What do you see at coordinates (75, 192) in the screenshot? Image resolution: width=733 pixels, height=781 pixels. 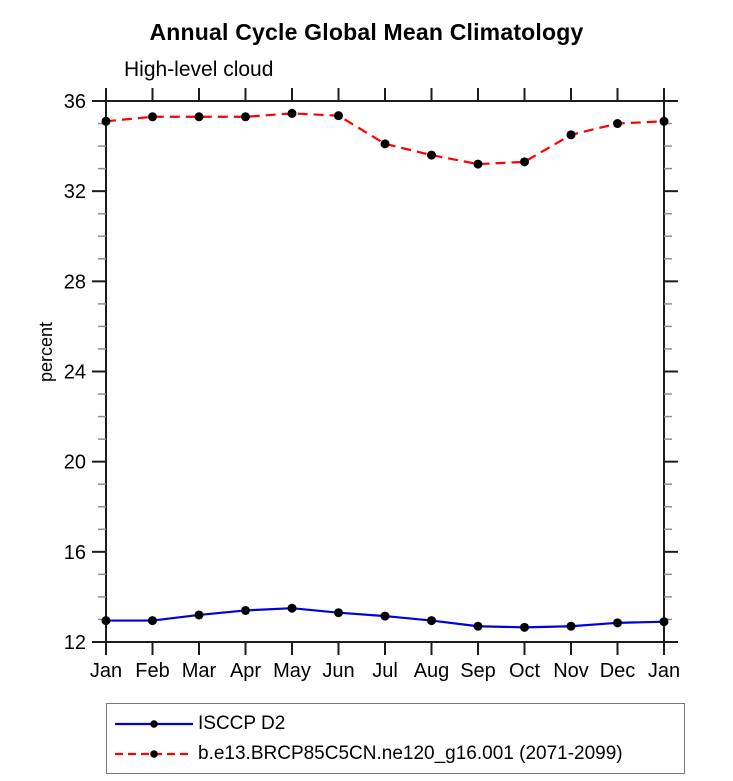 I see `y-tick-label: 32` at bounding box center [75, 192].